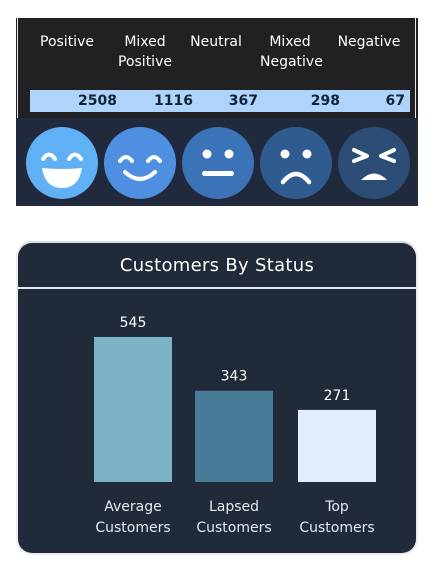  Describe the element at coordinates (145, 52) in the screenshot. I see `label-mixed-positive: Mixed Positive` at that location.